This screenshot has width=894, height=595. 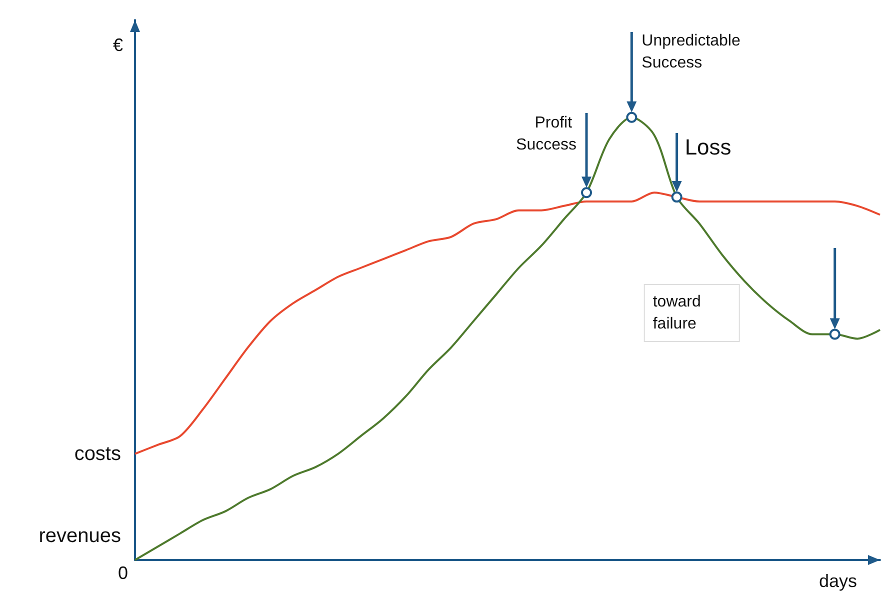 What do you see at coordinates (97, 453) in the screenshot?
I see `series-label: costs` at bounding box center [97, 453].